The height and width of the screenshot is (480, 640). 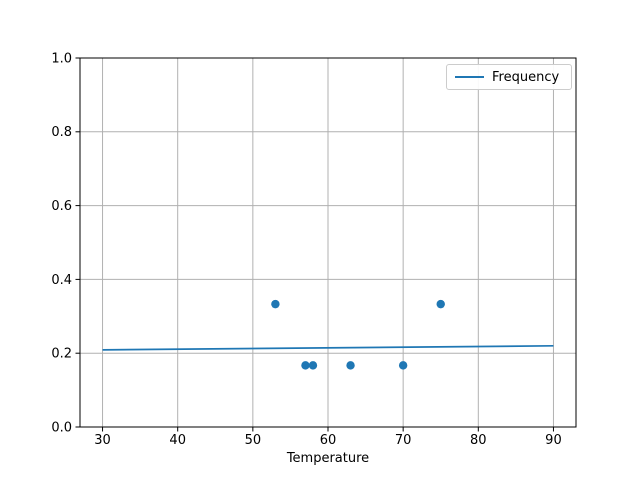 I want to click on y-tick-label: 0.0, so click(x=61, y=427).